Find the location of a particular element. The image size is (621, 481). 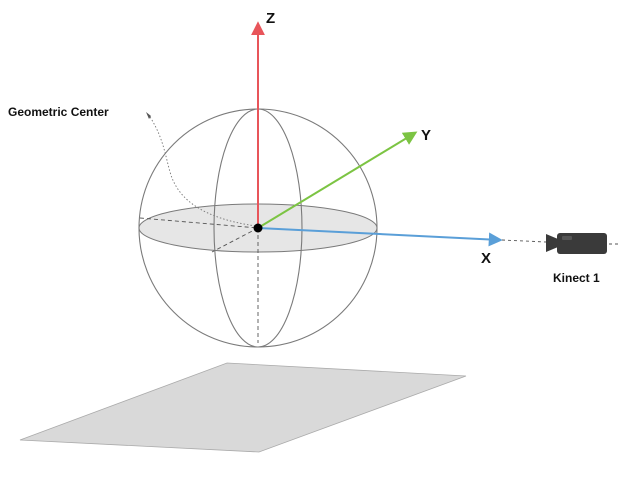

floor-plane is located at coordinates (243, 407).